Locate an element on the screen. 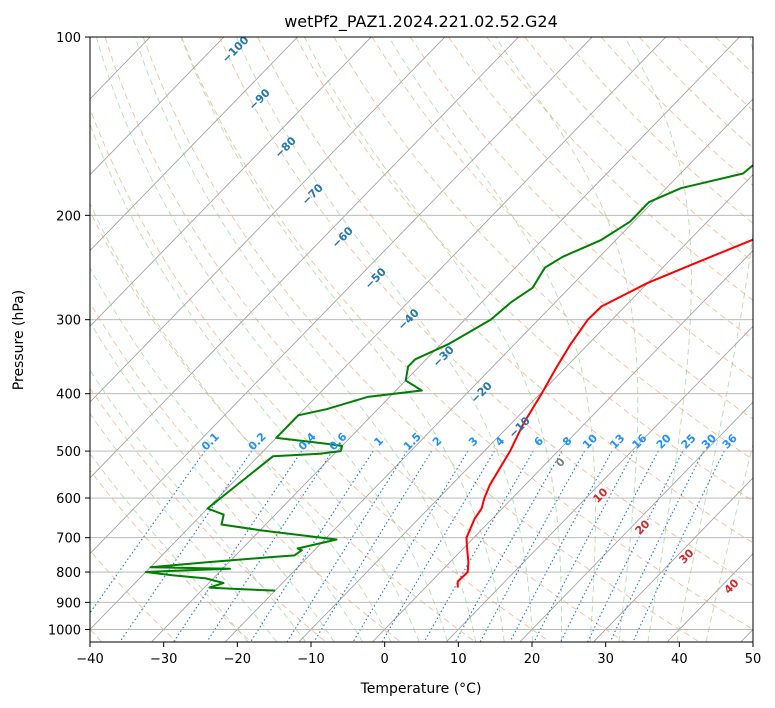  x-tick-label: 50 is located at coordinates (753, 659).